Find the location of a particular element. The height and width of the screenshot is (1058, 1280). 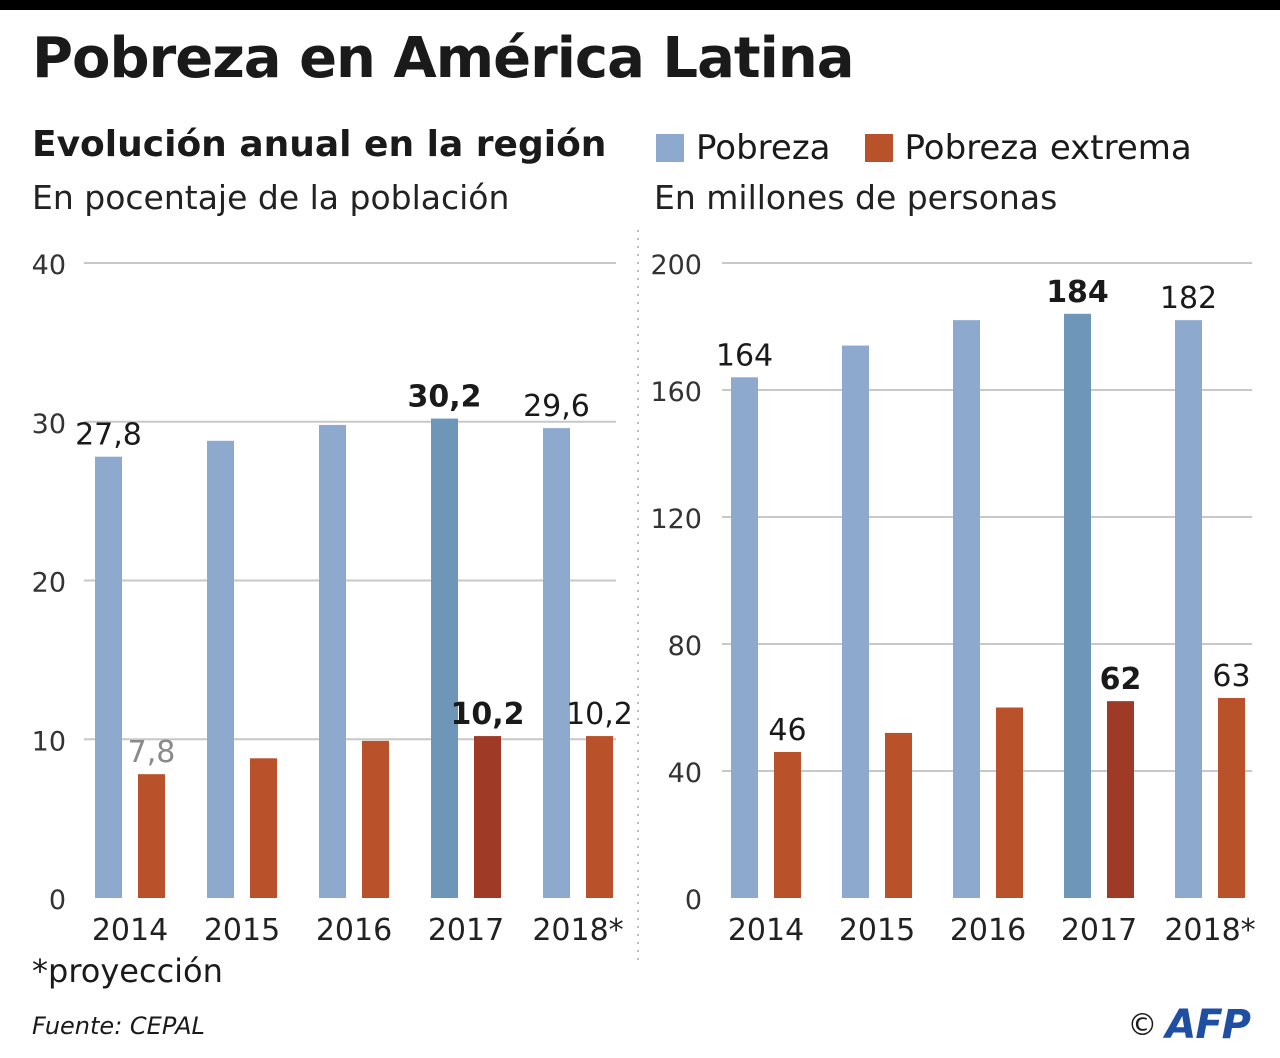

y-tick-label: 10 is located at coordinates (49, 741).